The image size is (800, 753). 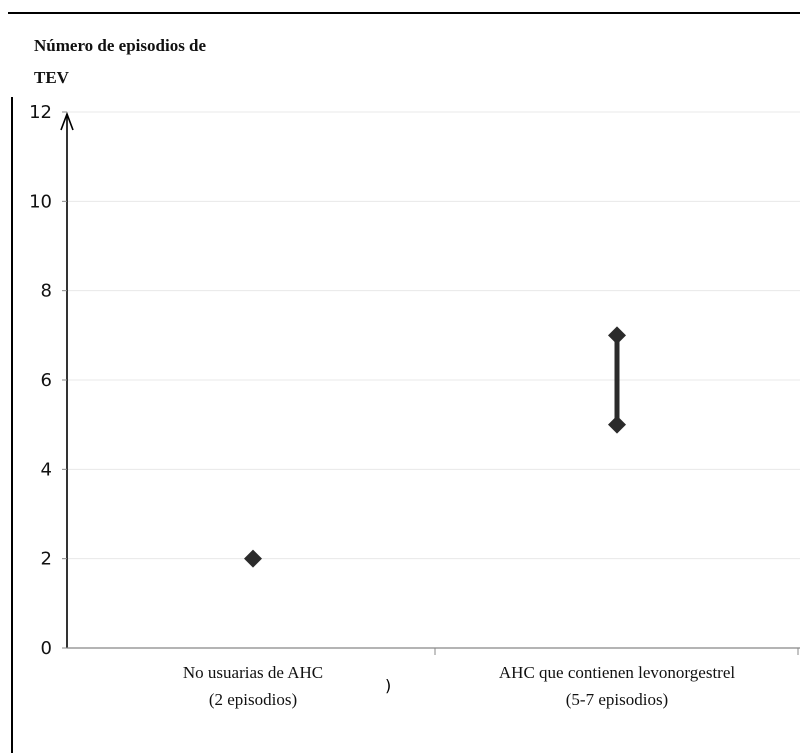 What do you see at coordinates (617, 672) in the screenshot?
I see `x-category-label-1-line-1: AHC que contienen levonorgestrel` at bounding box center [617, 672].